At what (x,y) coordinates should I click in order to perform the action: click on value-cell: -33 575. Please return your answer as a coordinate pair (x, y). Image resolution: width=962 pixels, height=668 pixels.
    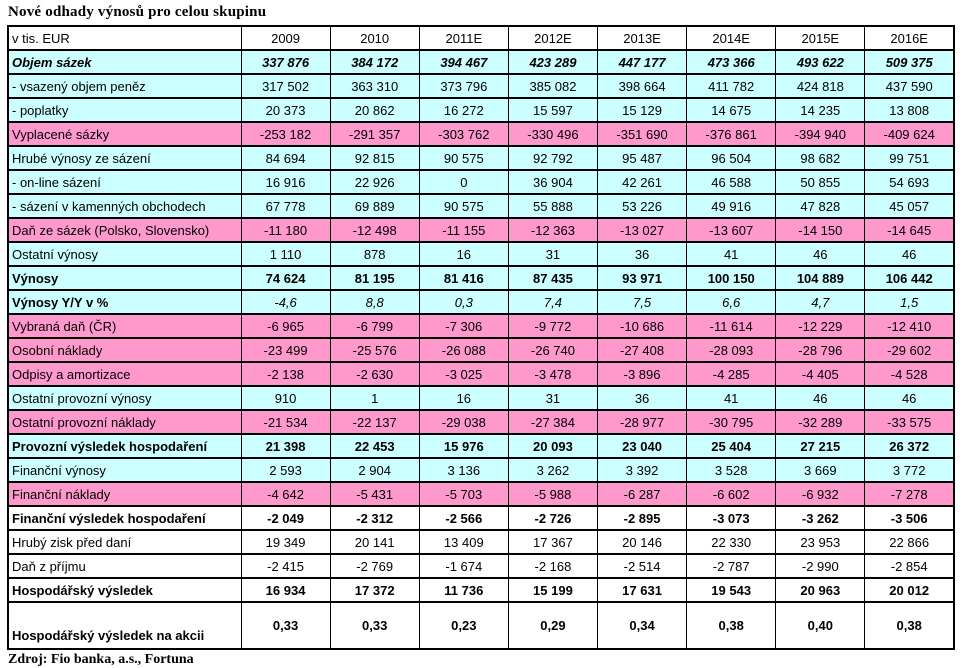
    Looking at the image, I should click on (909, 422).